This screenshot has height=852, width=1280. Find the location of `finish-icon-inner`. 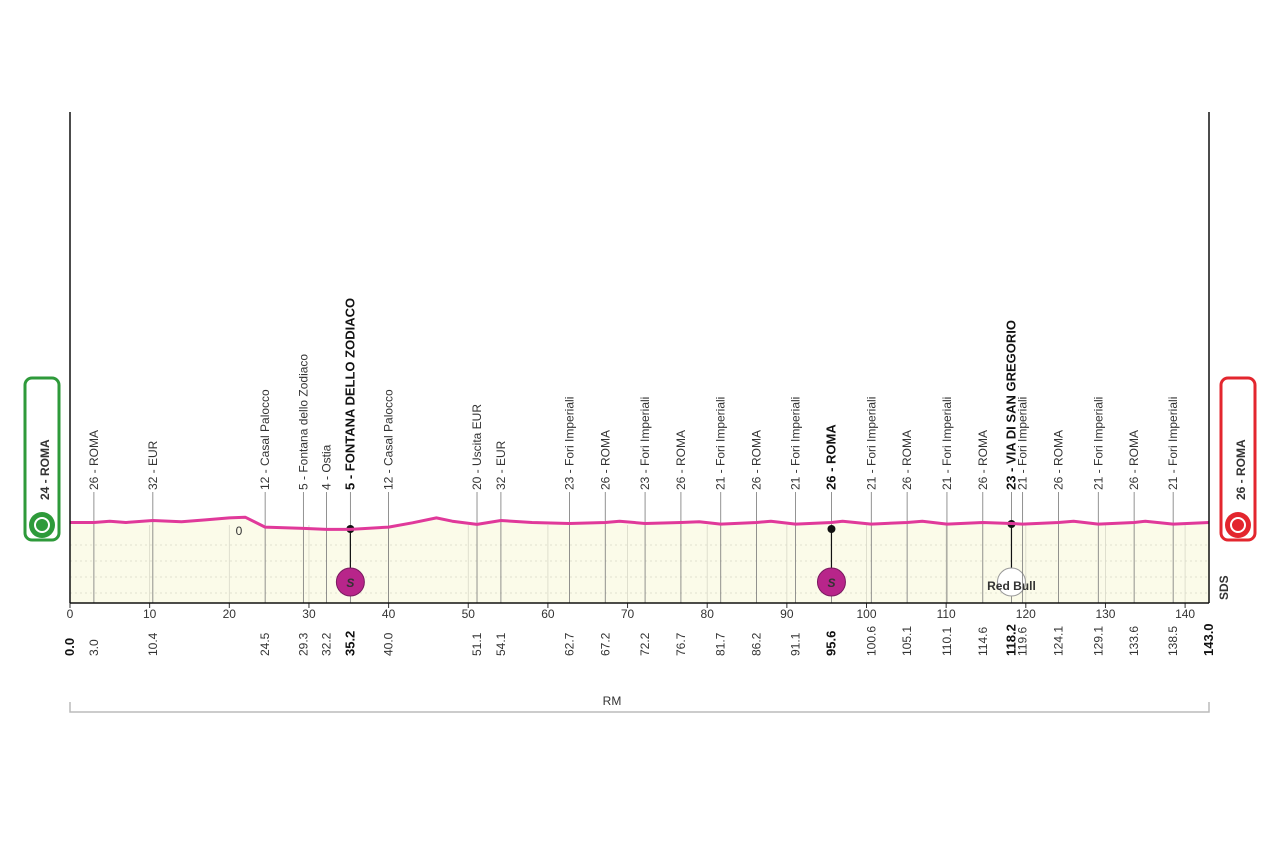

finish-icon-inner is located at coordinates (1238, 525).